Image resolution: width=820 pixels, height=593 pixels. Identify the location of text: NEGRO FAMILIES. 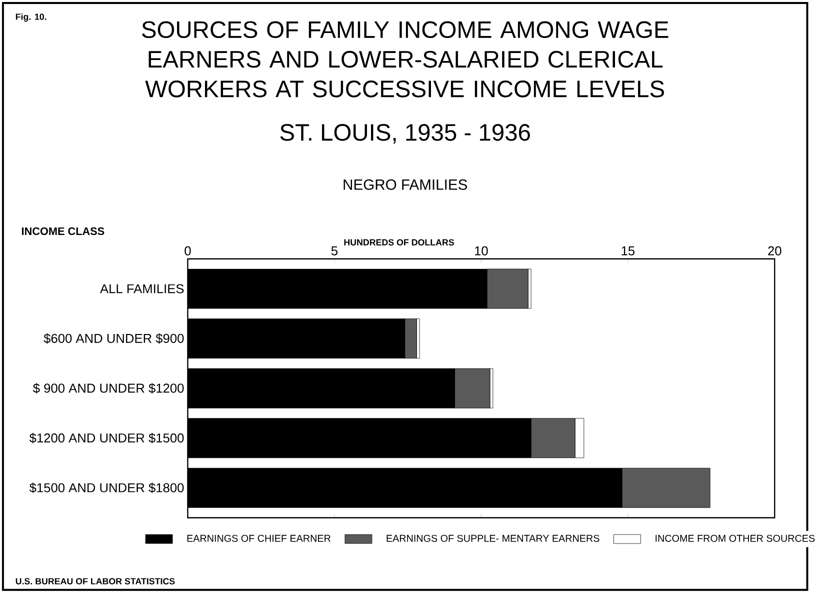
(406, 184).